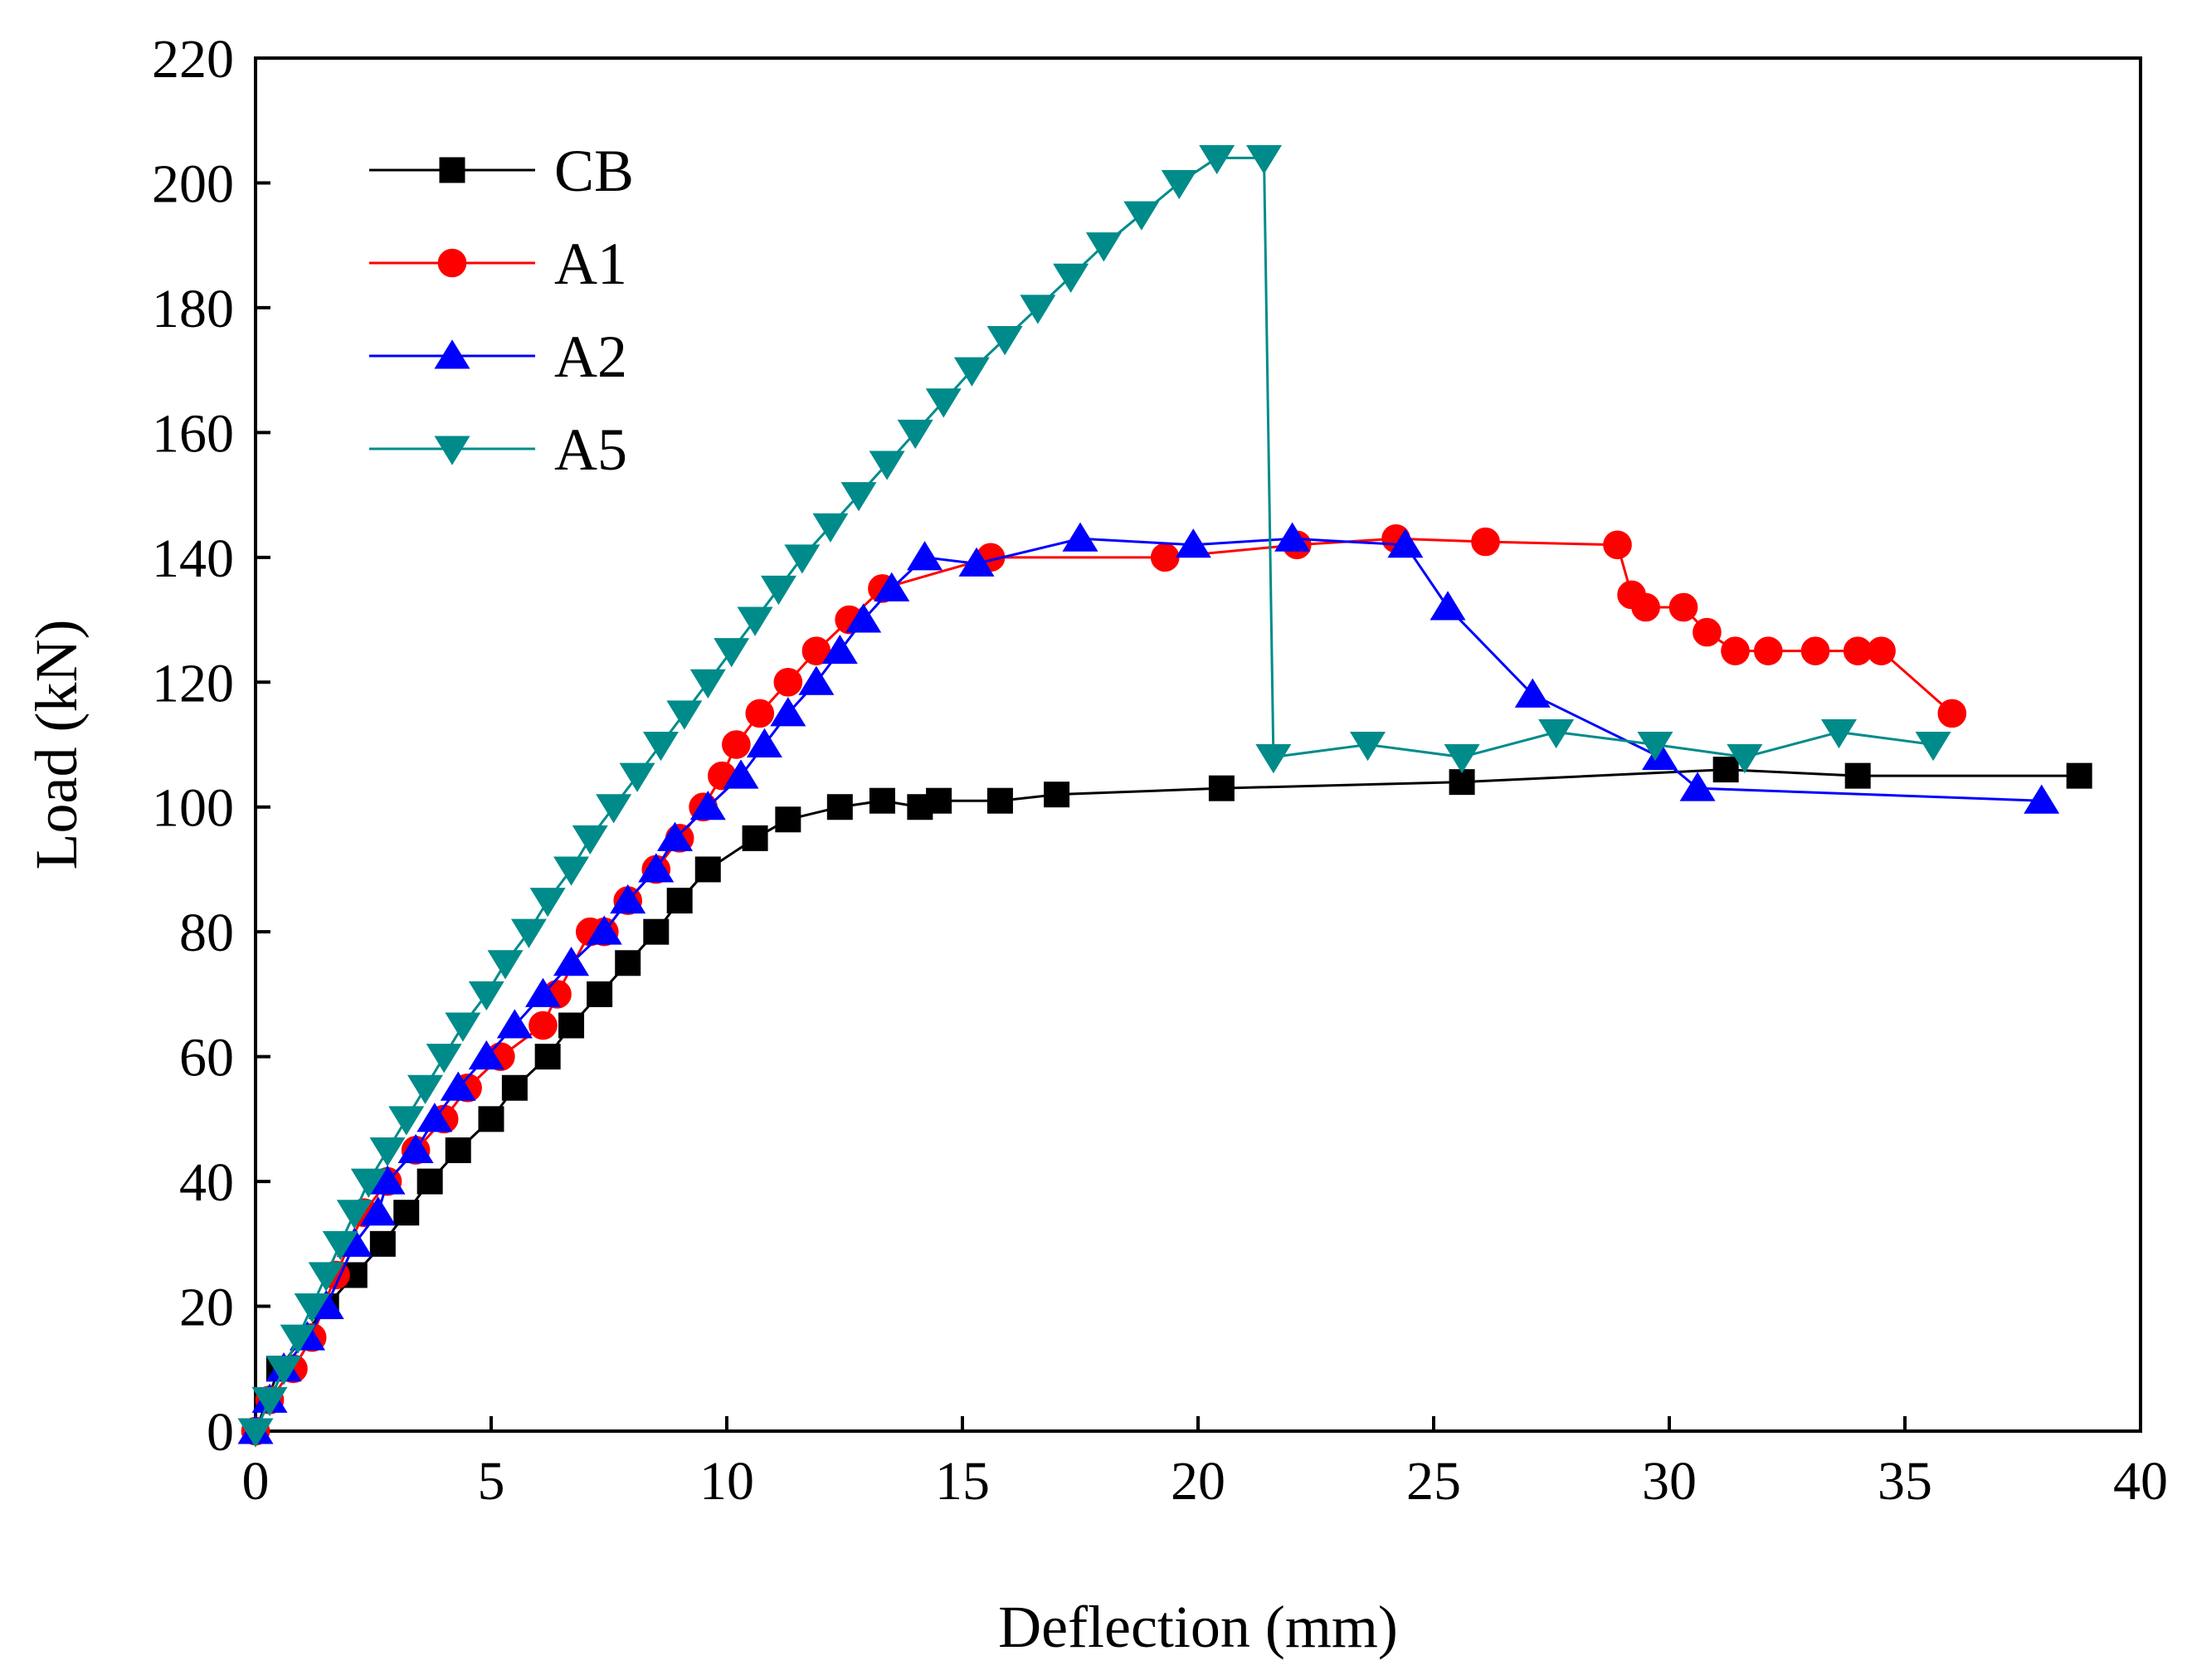 The image size is (2187, 1680). Describe the element at coordinates (1905, 1481) in the screenshot. I see `x-tick-label: 35` at that location.